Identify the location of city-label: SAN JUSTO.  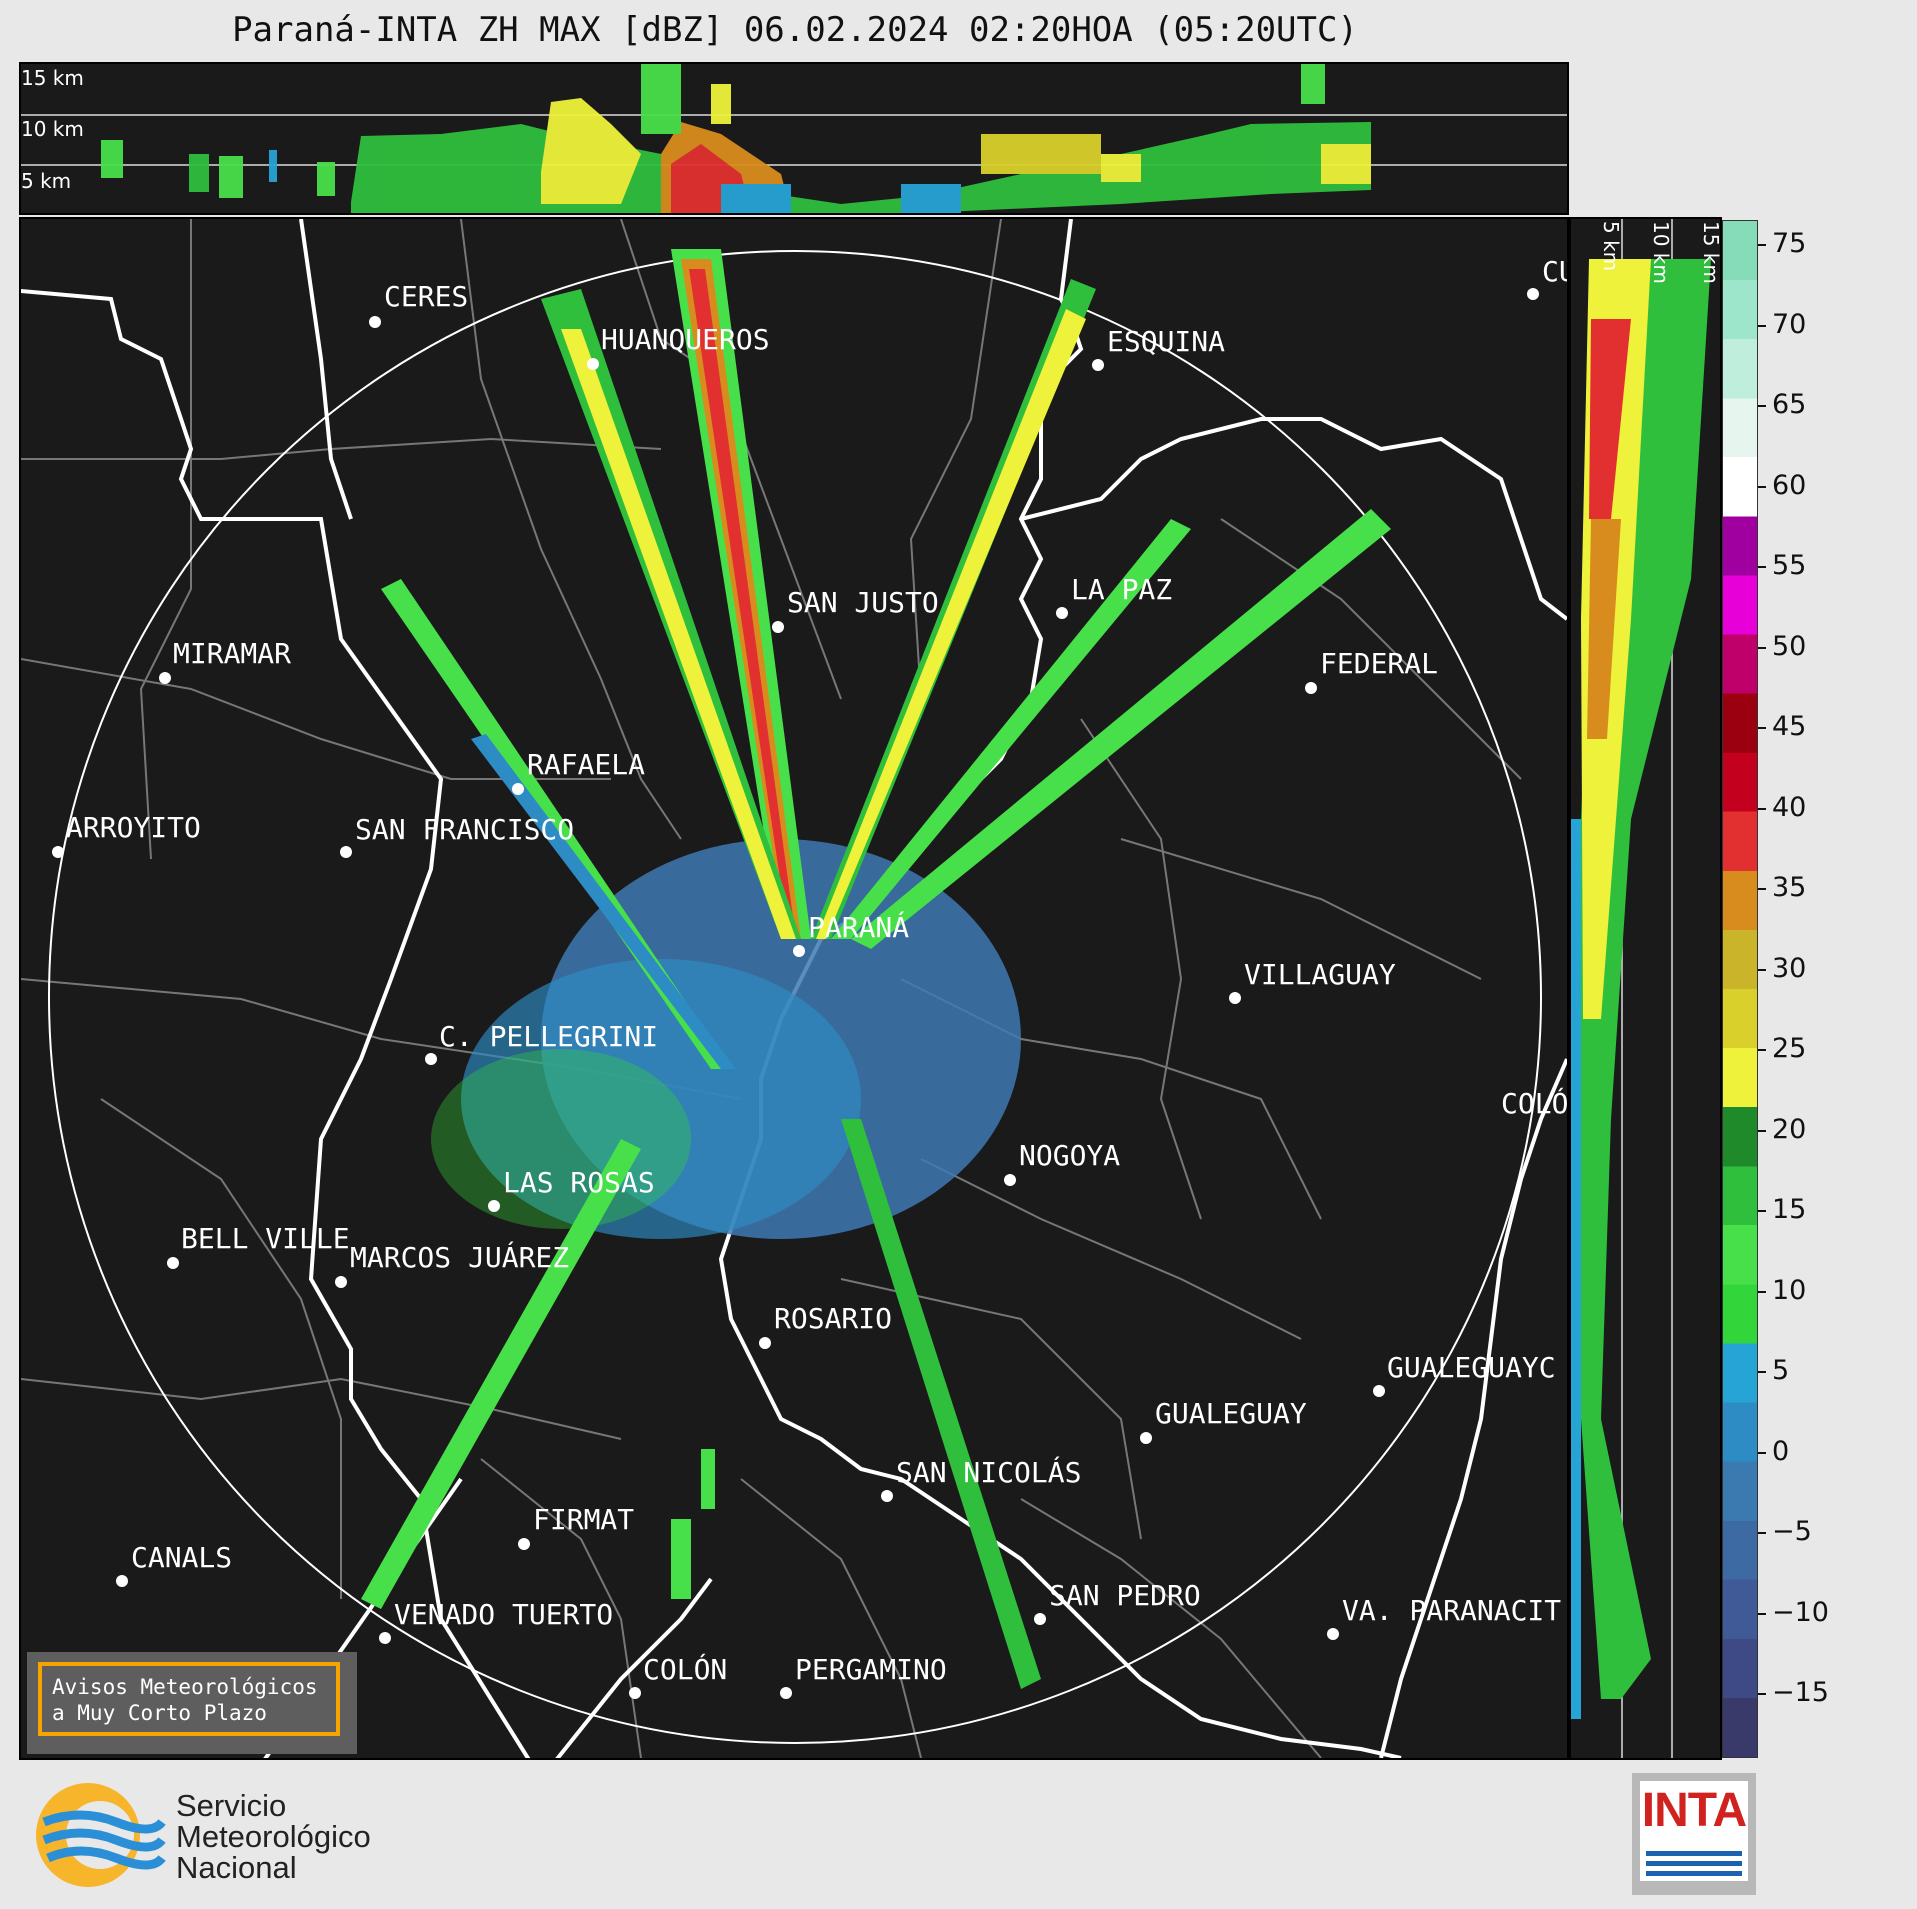
(863, 602).